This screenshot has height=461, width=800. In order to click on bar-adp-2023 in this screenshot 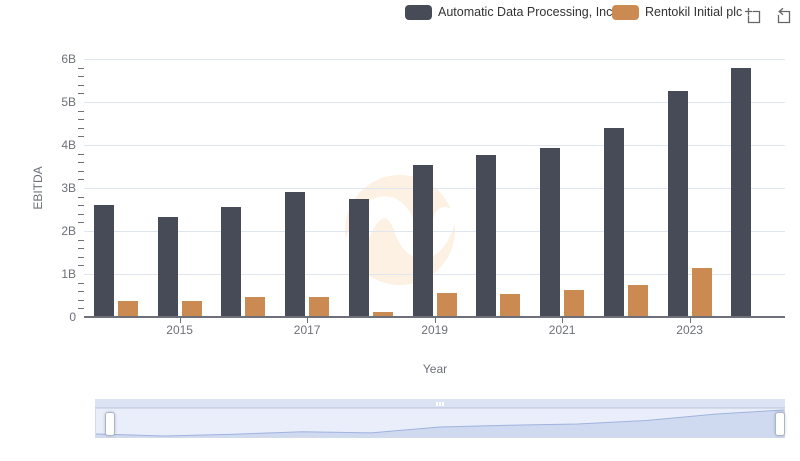, I will do `click(677, 204)`.